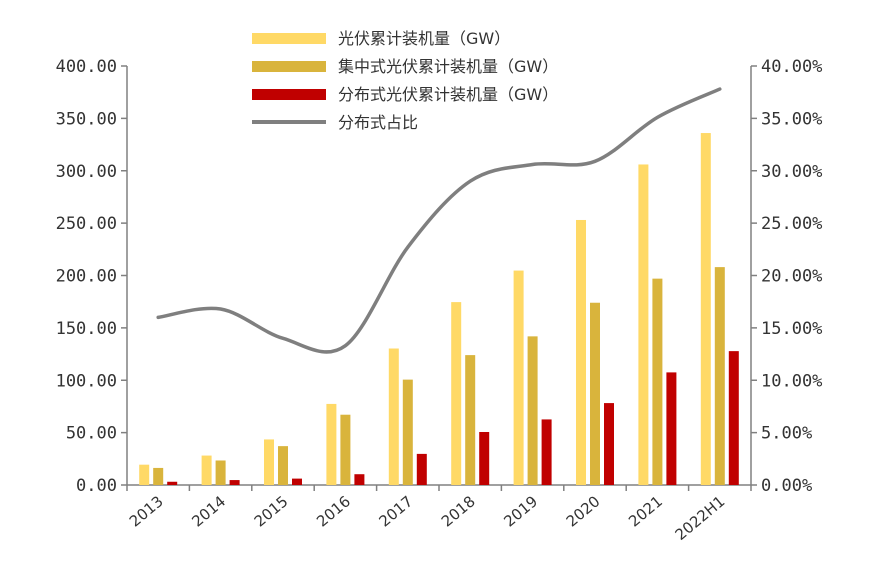  Describe the element at coordinates (791, 277) in the screenshot. I see `y-right-tick-label: 20.00%` at that location.